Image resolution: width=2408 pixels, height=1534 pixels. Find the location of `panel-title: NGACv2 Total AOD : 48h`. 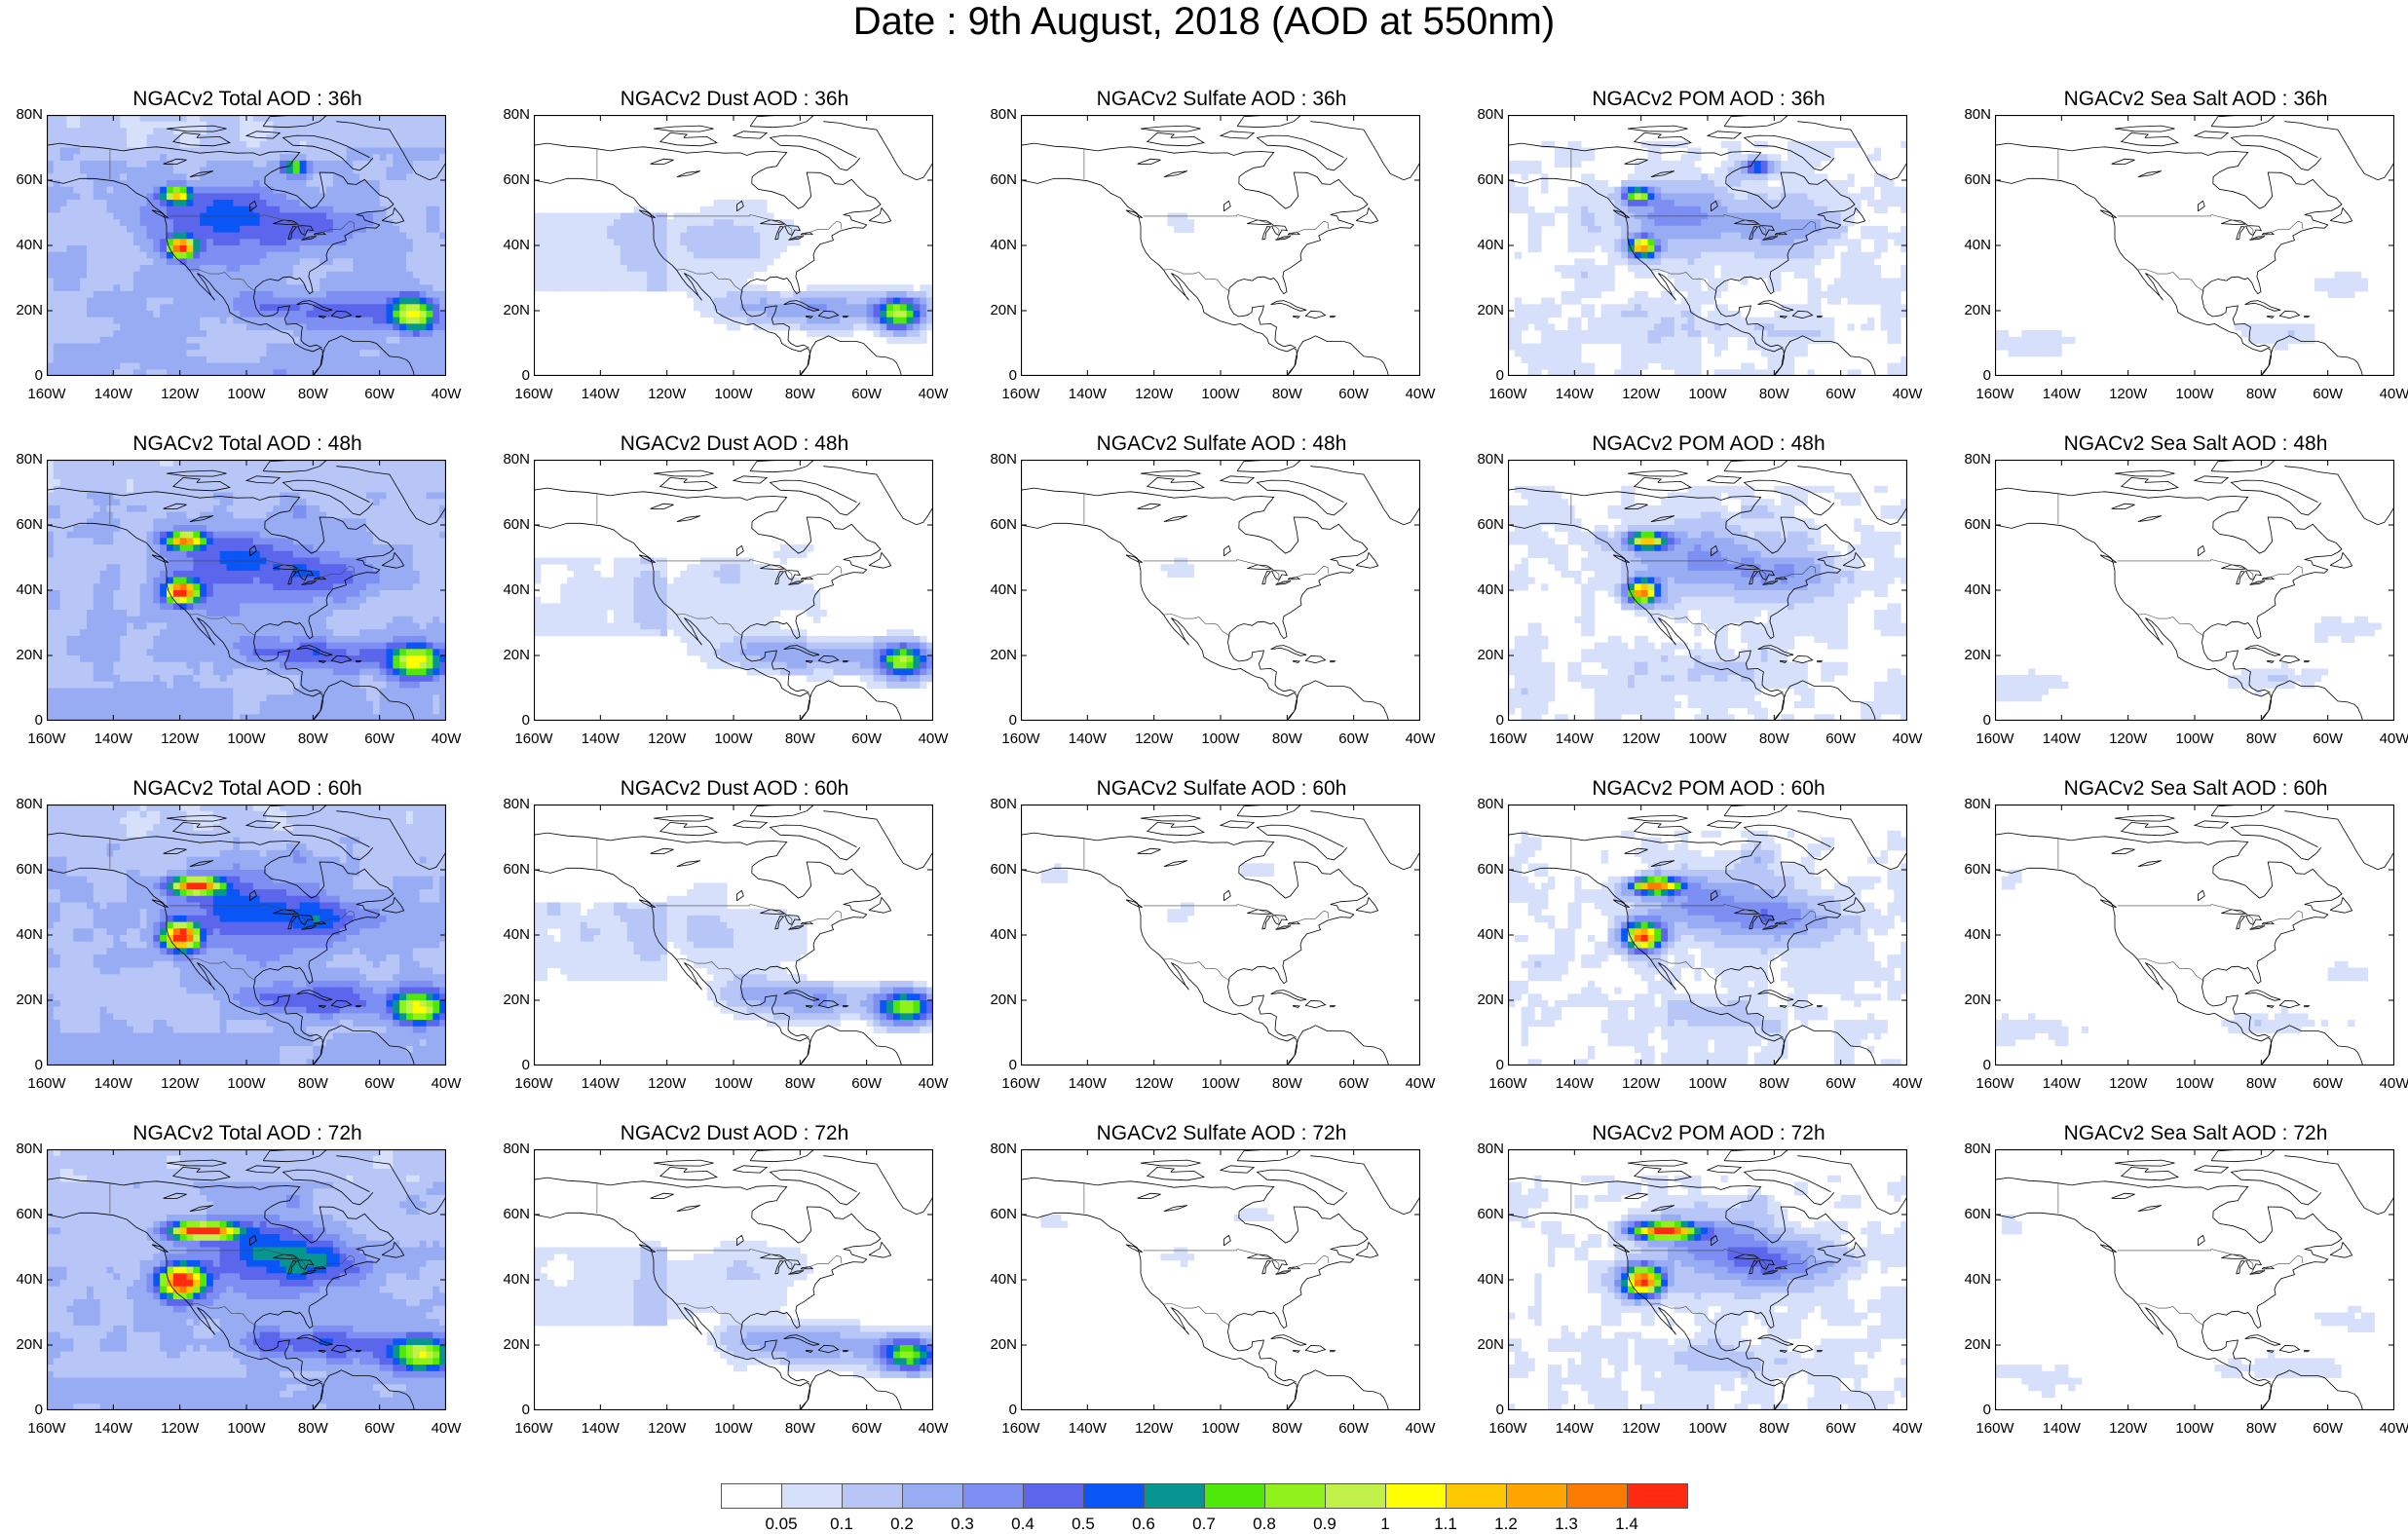

panel-title: NGACv2 Total AOD : 48h is located at coordinates (247, 444).